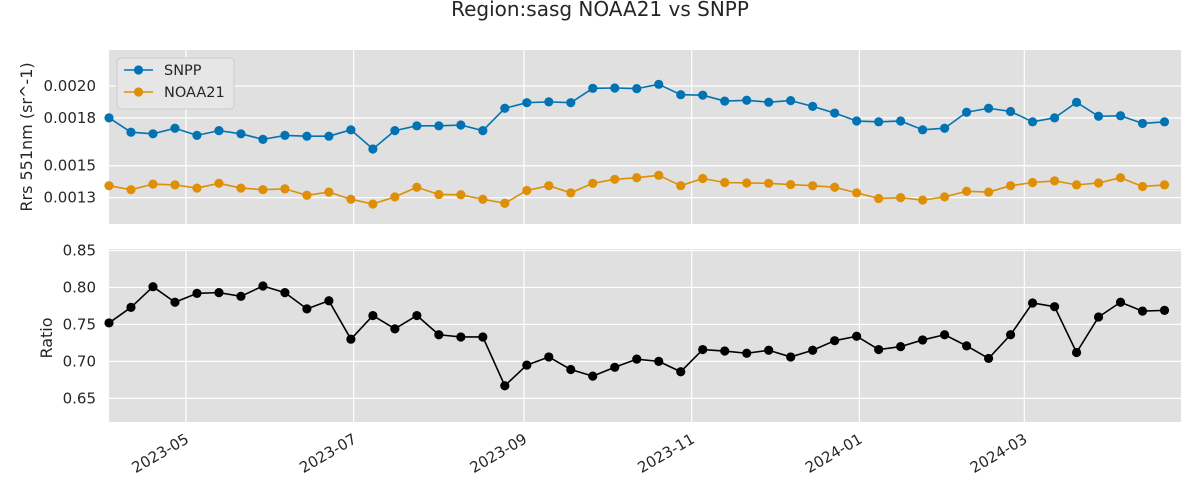  I want to click on top-y-axis-label: Rrs 551nm (sr^-1), so click(26, 136).